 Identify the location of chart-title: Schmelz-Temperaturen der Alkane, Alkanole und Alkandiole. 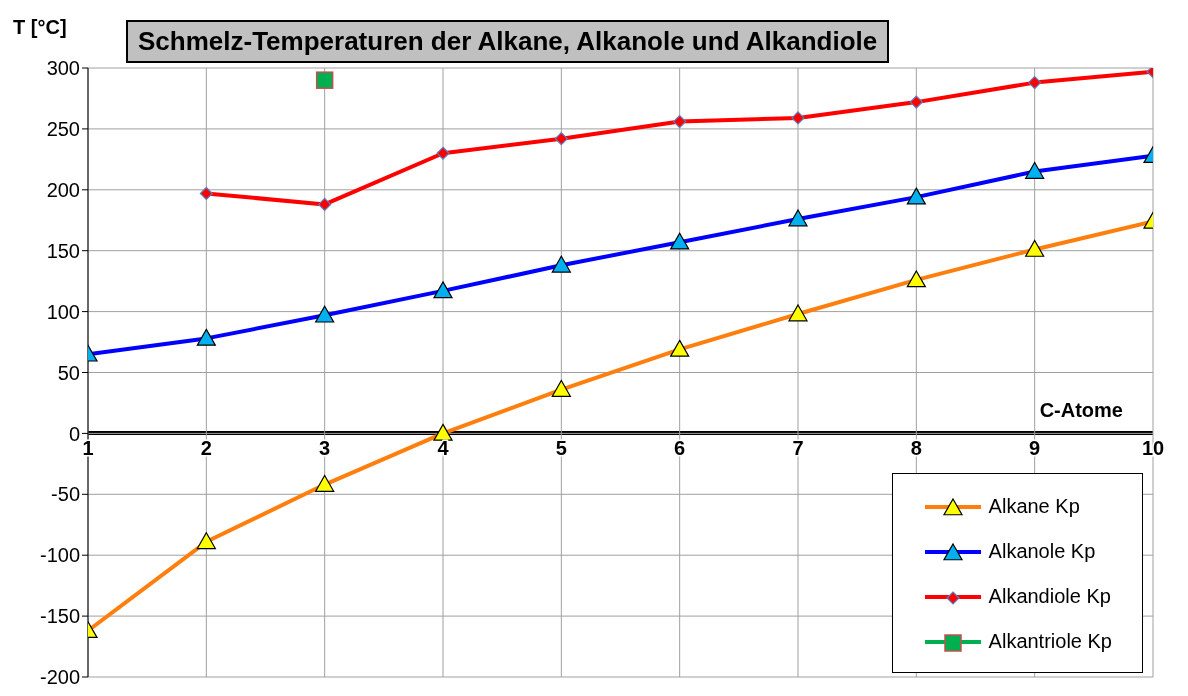
(508, 41).